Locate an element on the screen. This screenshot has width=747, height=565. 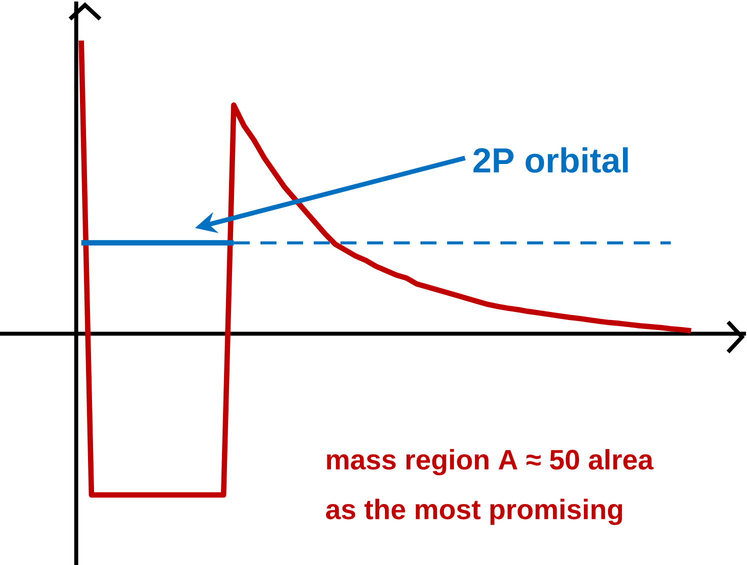
annotation: mass region A ≈ 50 alrea is located at coordinates (490, 462).